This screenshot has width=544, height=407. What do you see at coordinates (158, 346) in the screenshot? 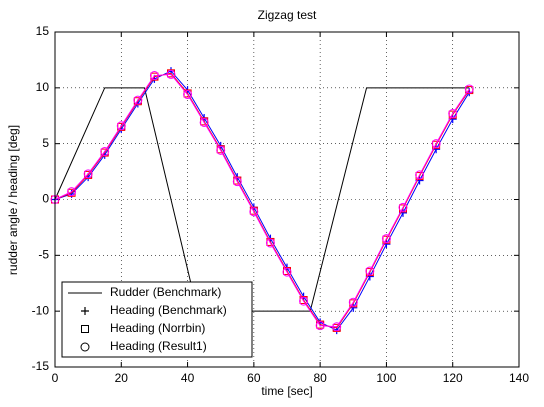
I see `legend-label: Heading (Result1)` at bounding box center [158, 346].